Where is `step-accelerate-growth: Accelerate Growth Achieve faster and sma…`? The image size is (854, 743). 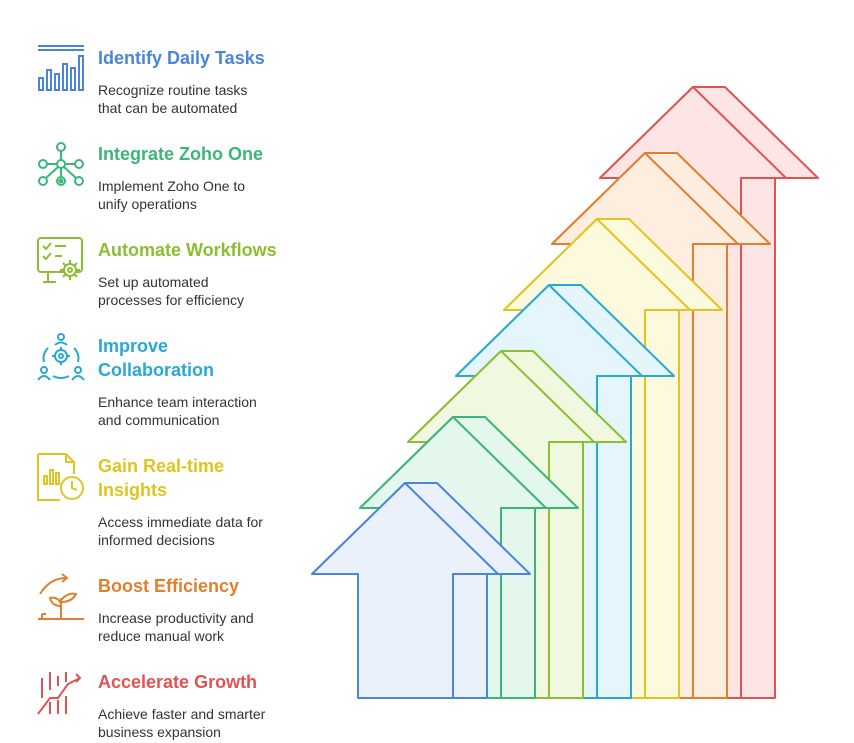
step-accelerate-growth: Accelerate Growth Achieve faster and sma… is located at coordinates (176, 705).